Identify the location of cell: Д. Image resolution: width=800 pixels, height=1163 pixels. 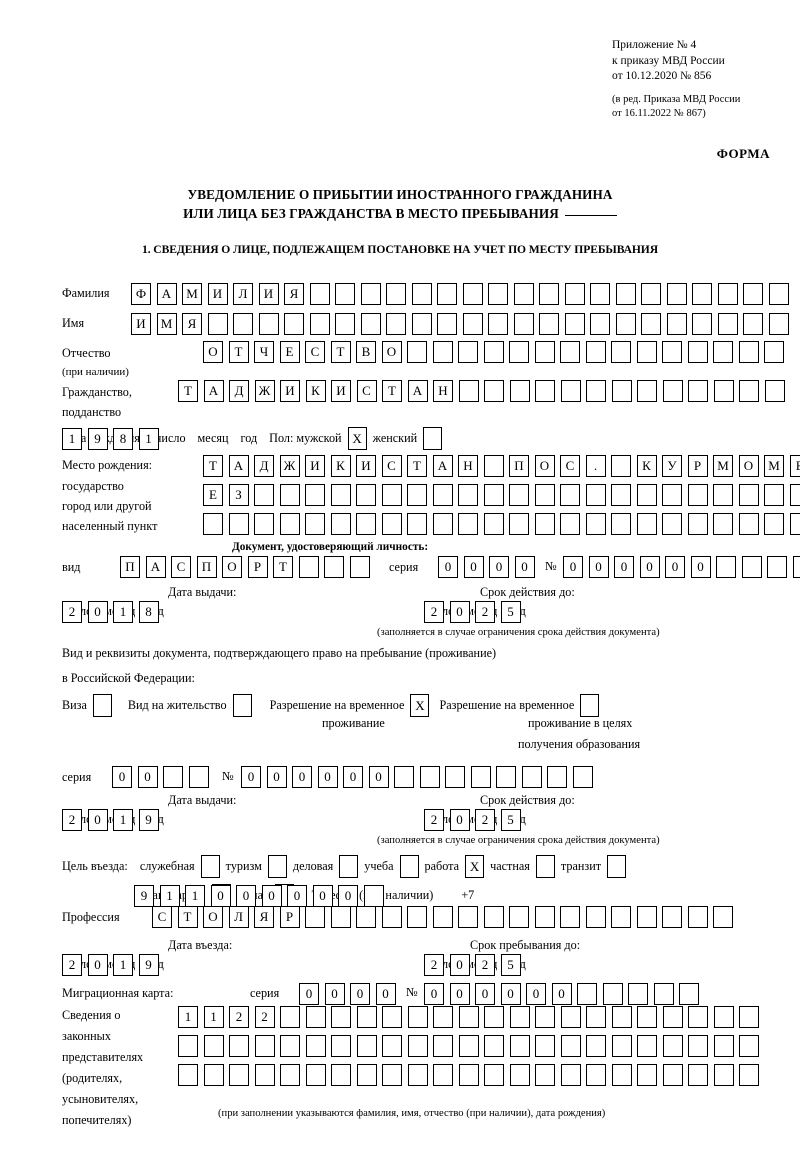
(264, 466).